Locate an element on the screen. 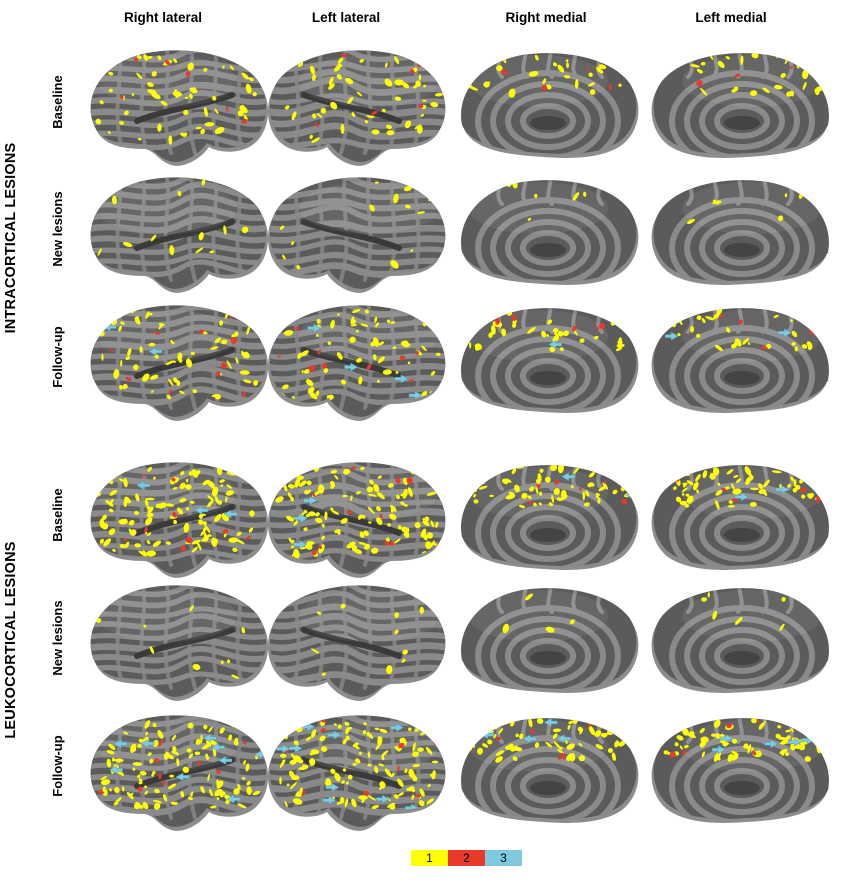  column-header-right-medial: Right medial is located at coordinates (546, 17).